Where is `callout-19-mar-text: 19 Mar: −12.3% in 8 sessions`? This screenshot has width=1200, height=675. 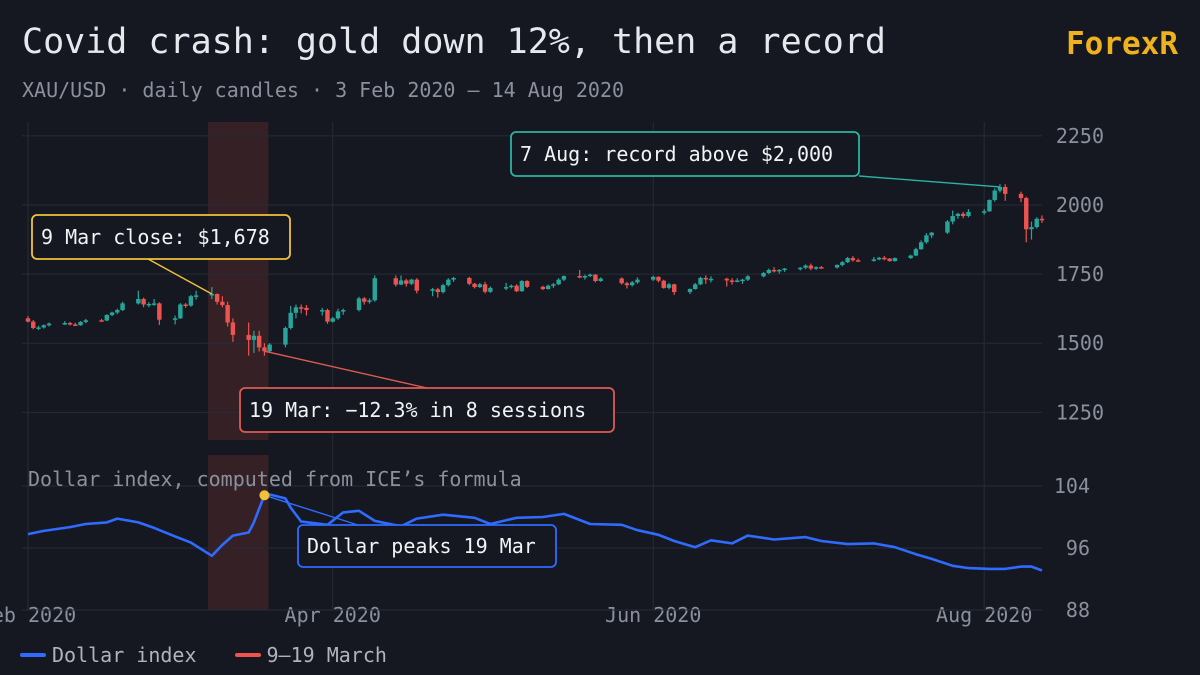
callout-19-mar-text: 19 Mar: −12.3% in 8 sessions is located at coordinates (417, 410).